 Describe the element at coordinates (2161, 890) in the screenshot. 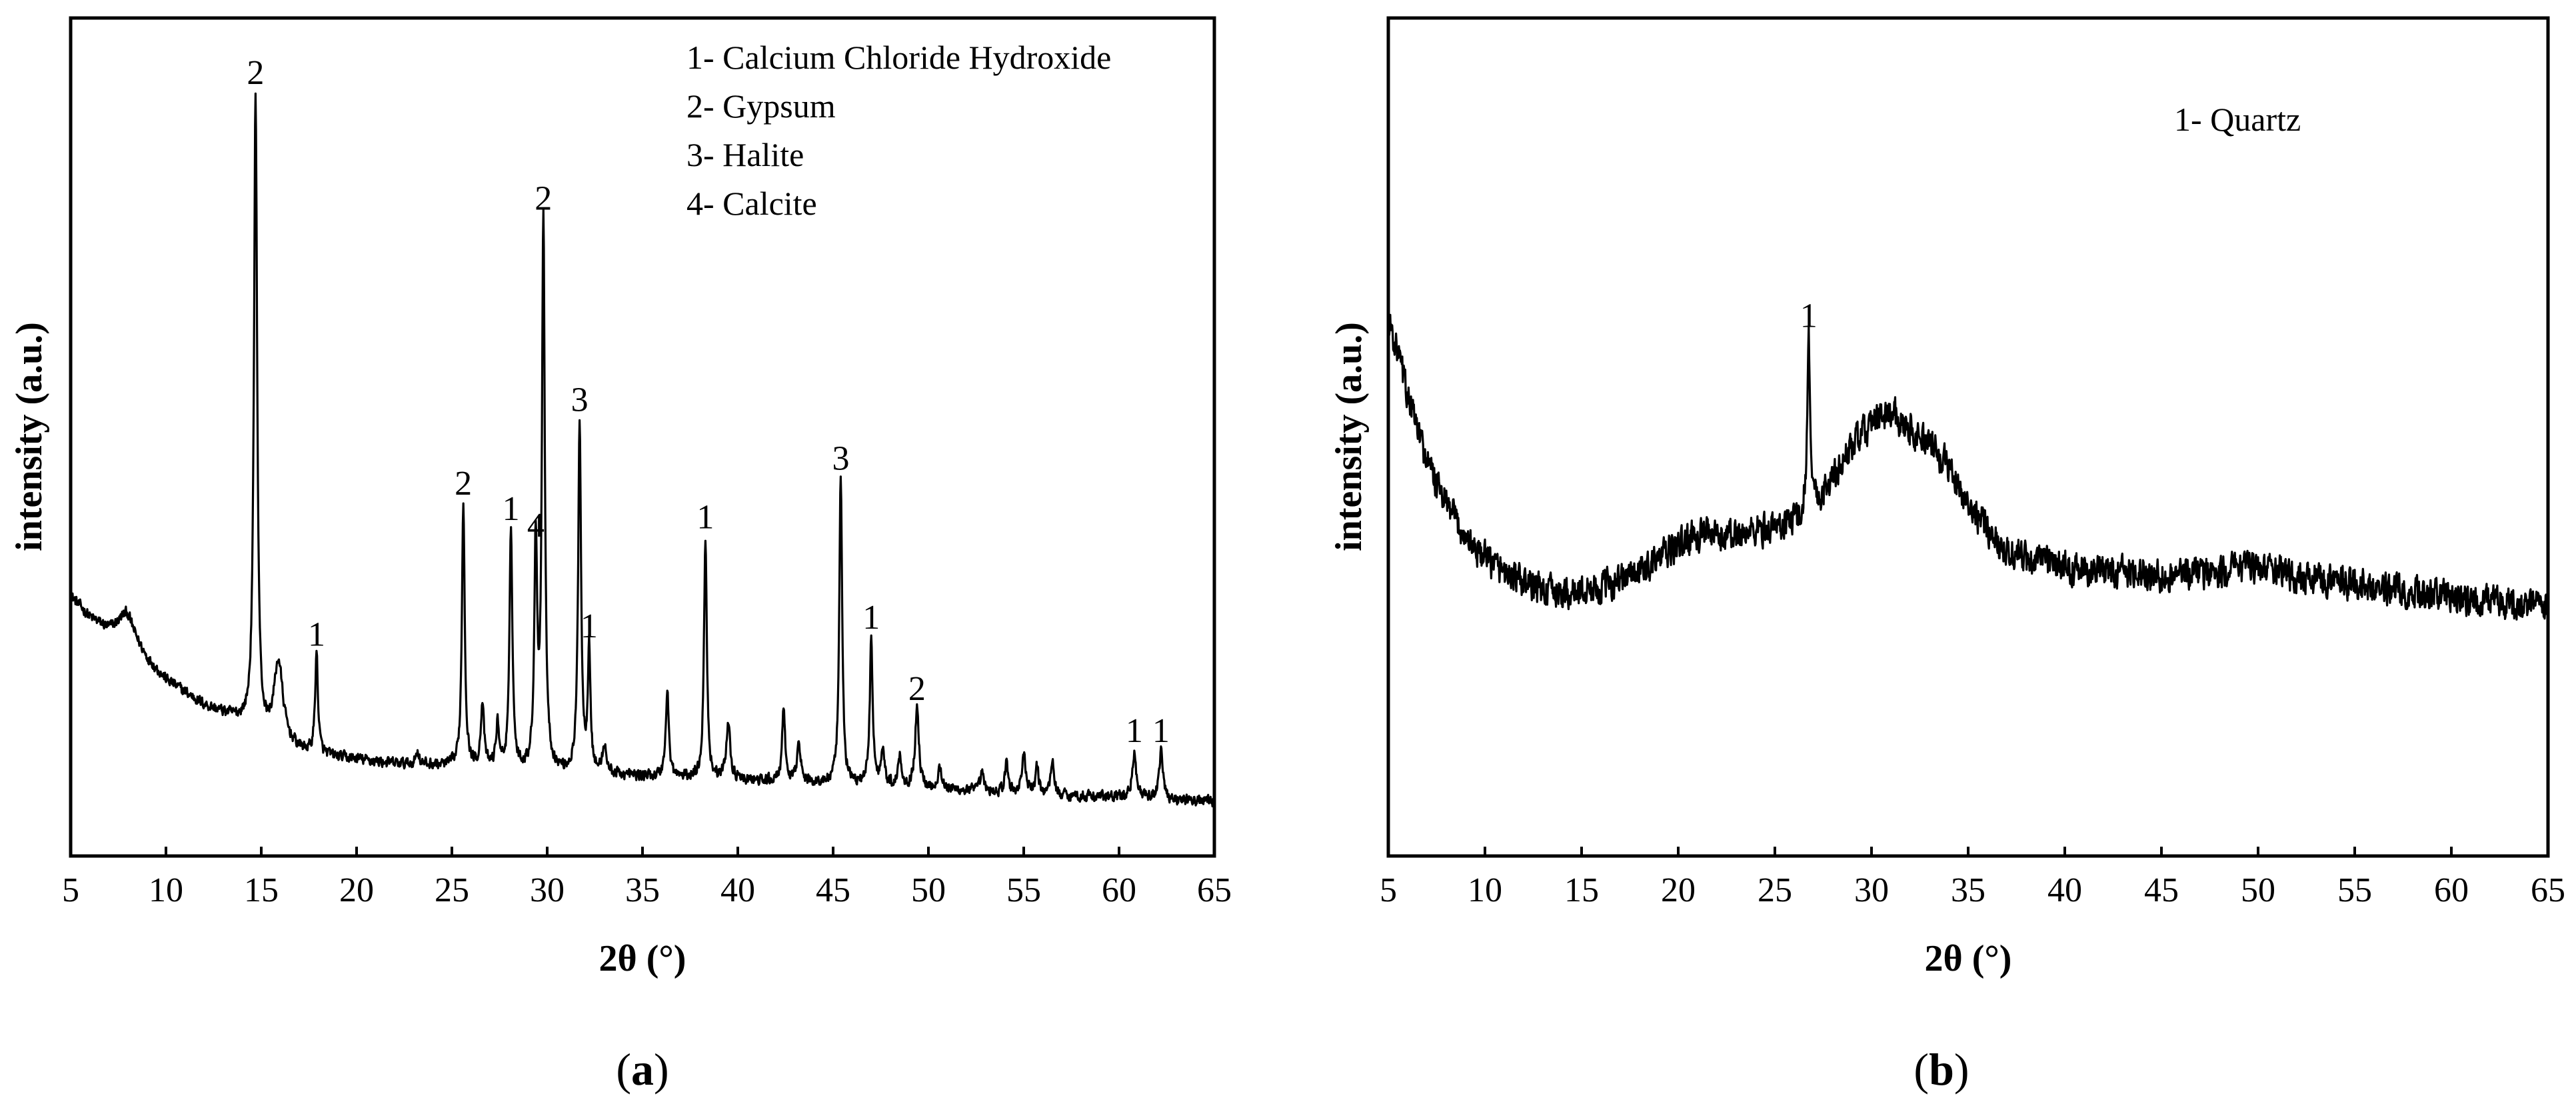

I see `x-tick-label-b-8: 45` at that location.